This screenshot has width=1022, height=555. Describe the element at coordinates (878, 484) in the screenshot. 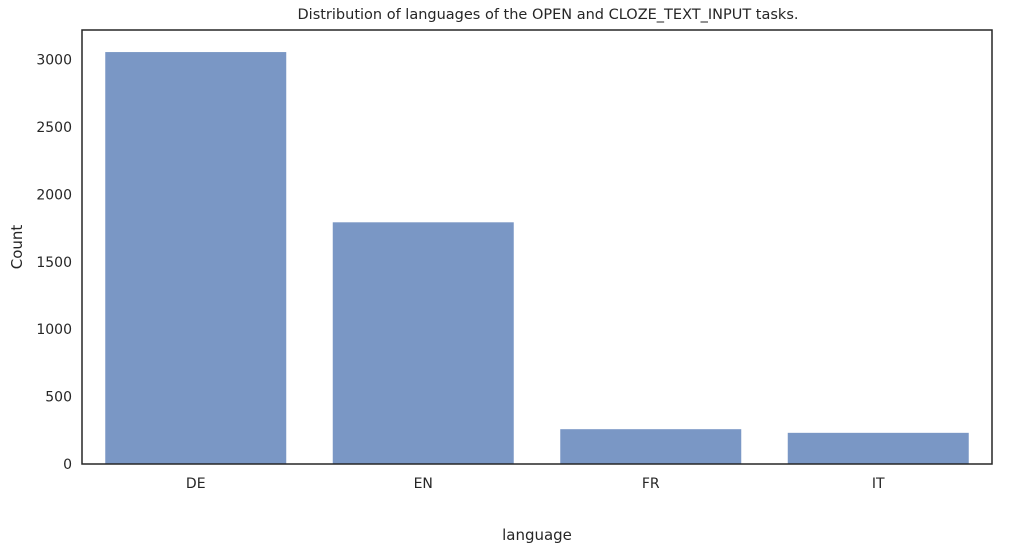

I see `x-tick-label: IT` at that location.